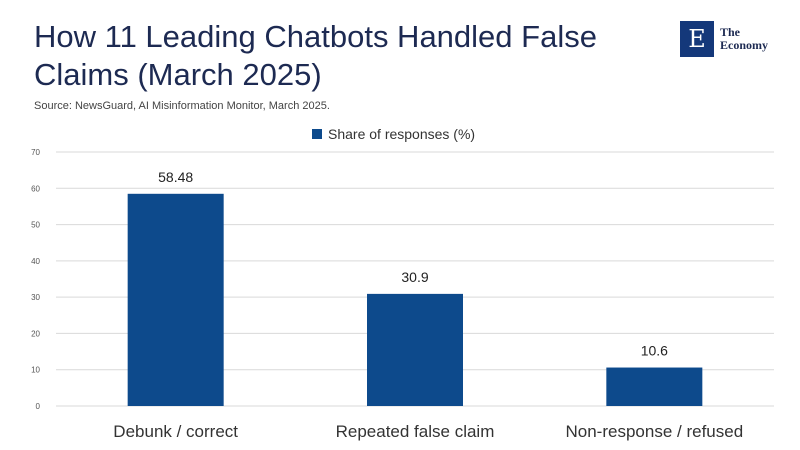 The width and height of the screenshot is (800, 450). Describe the element at coordinates (697, 39) in the screenshot. I see `logo-mark: E` at that location.